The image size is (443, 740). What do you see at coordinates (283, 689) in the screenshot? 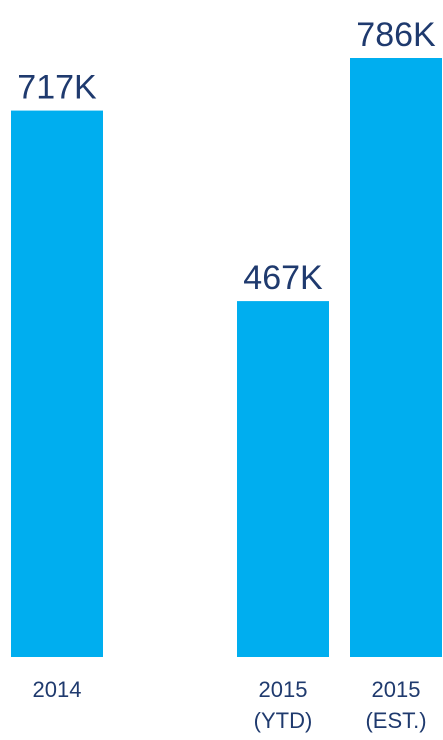
I see `category-label-1-line-0: 2015` at bounding box center [283, 689].